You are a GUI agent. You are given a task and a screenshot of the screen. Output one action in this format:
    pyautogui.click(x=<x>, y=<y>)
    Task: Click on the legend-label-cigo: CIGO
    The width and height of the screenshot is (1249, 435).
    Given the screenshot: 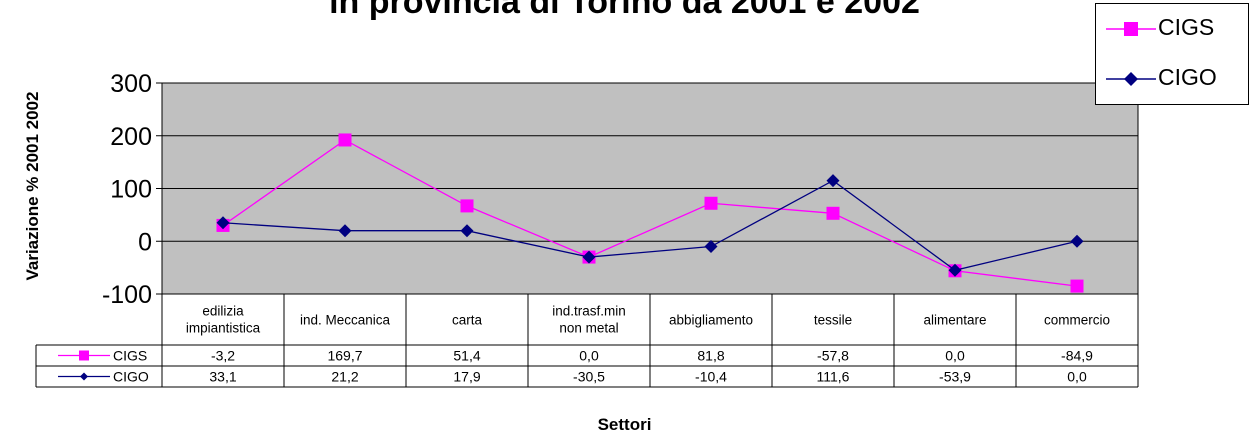 What is the action you would take?
    pyautogui.click(x=1187, y=77)
    